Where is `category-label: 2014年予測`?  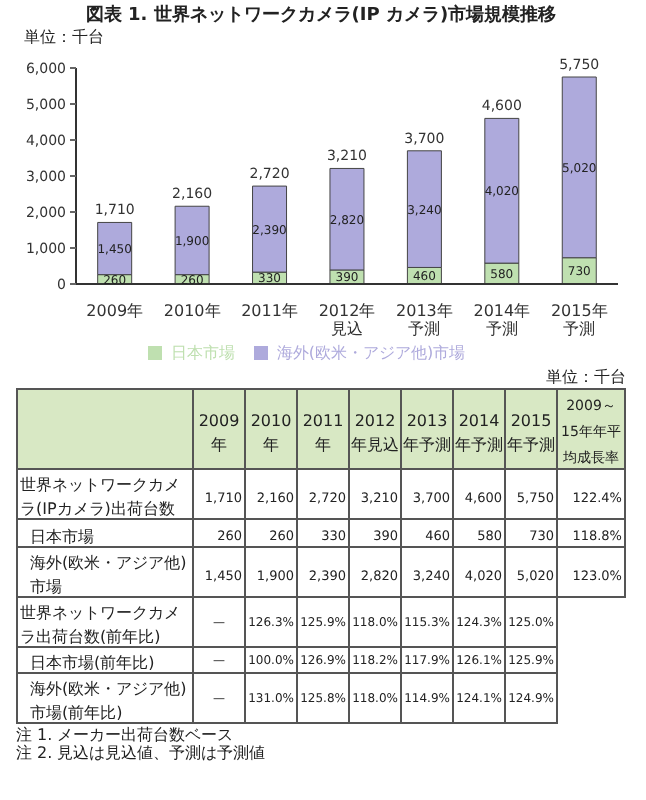 category-label: 2014年予測 is located at coordinates (479, 432).